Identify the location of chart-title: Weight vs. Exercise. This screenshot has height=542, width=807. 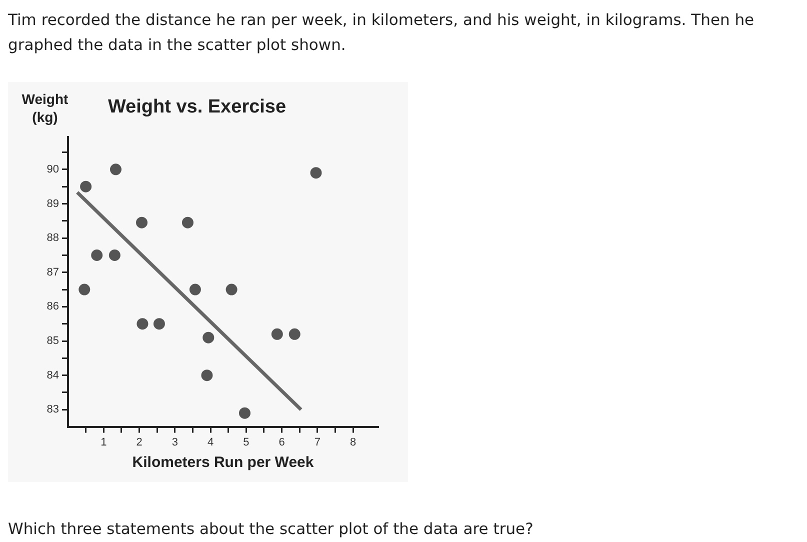
(197, 107).